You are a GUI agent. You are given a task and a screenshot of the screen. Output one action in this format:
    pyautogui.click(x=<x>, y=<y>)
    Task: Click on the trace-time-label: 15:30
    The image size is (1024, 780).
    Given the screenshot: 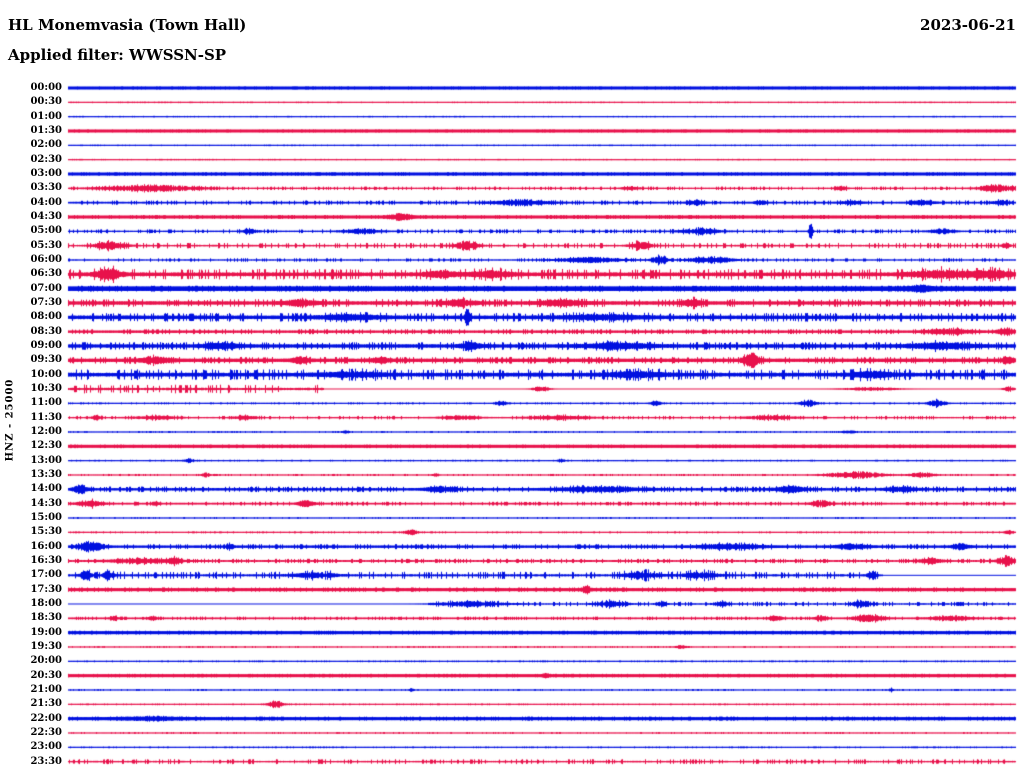 What is the action you would take?
    pyautogui.click(x=46, y=532)
    